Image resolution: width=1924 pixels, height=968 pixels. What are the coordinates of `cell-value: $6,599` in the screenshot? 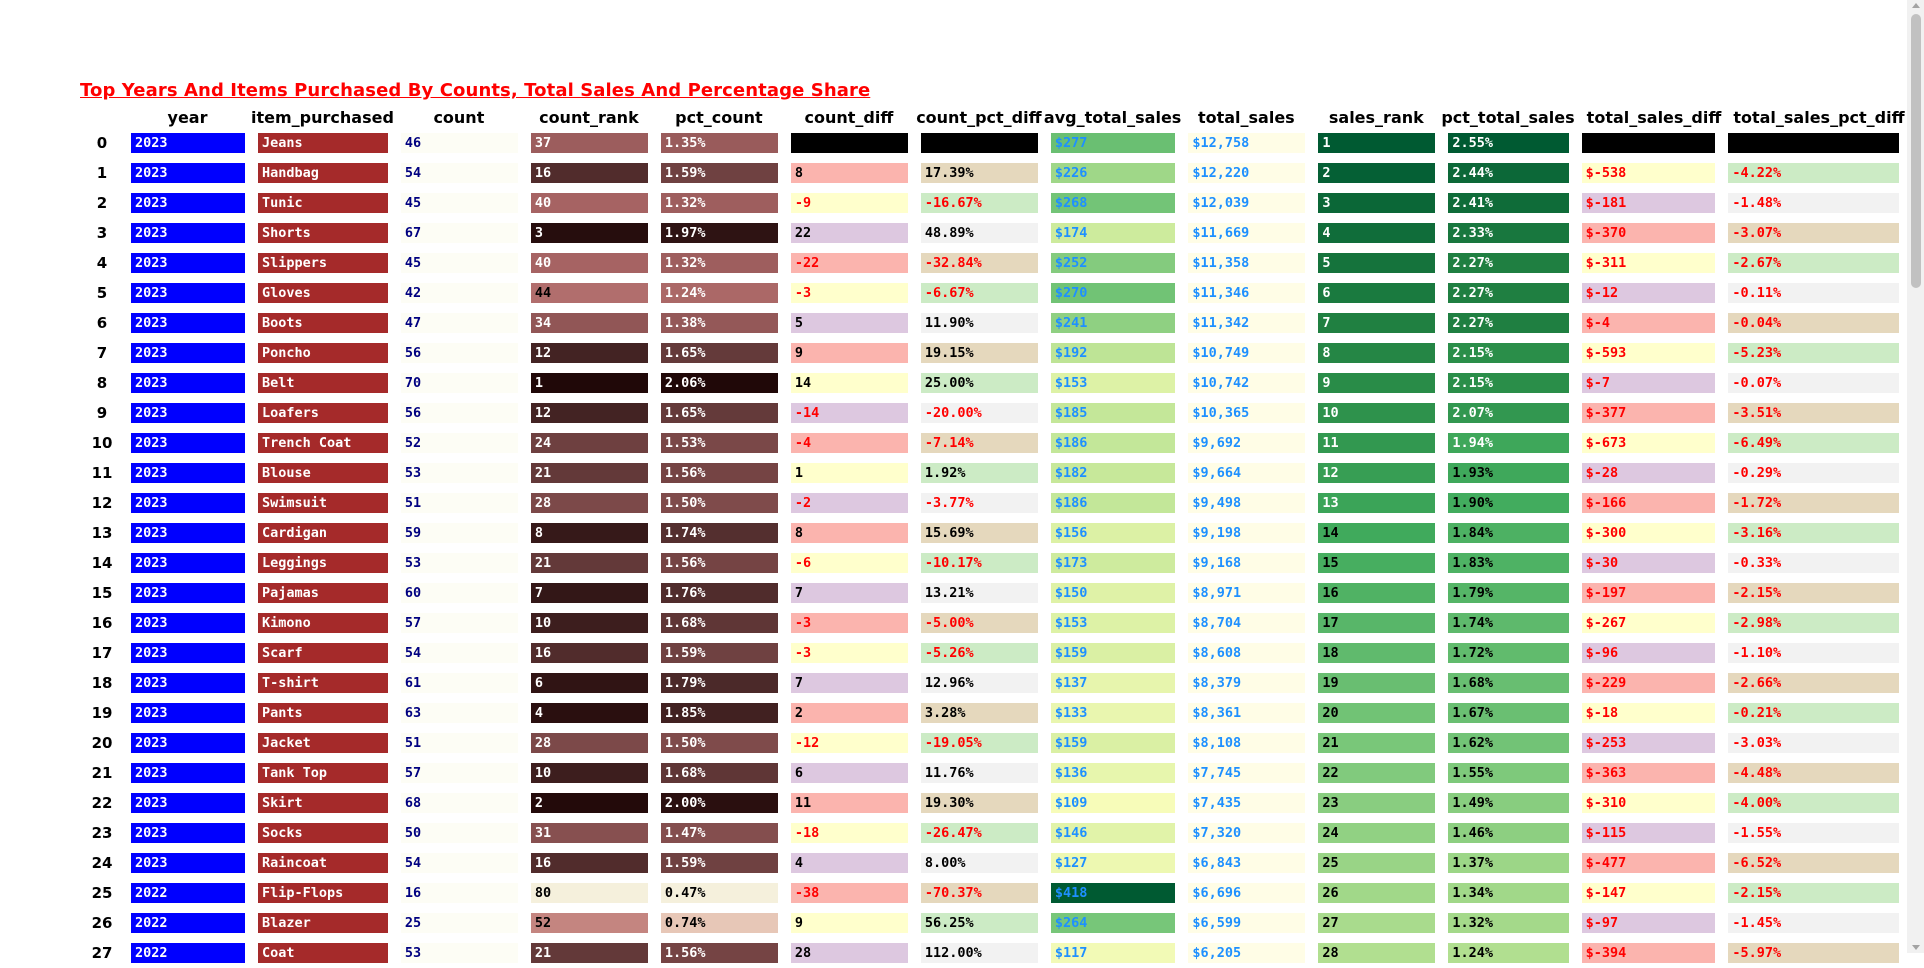 It's located at (1247, 923).